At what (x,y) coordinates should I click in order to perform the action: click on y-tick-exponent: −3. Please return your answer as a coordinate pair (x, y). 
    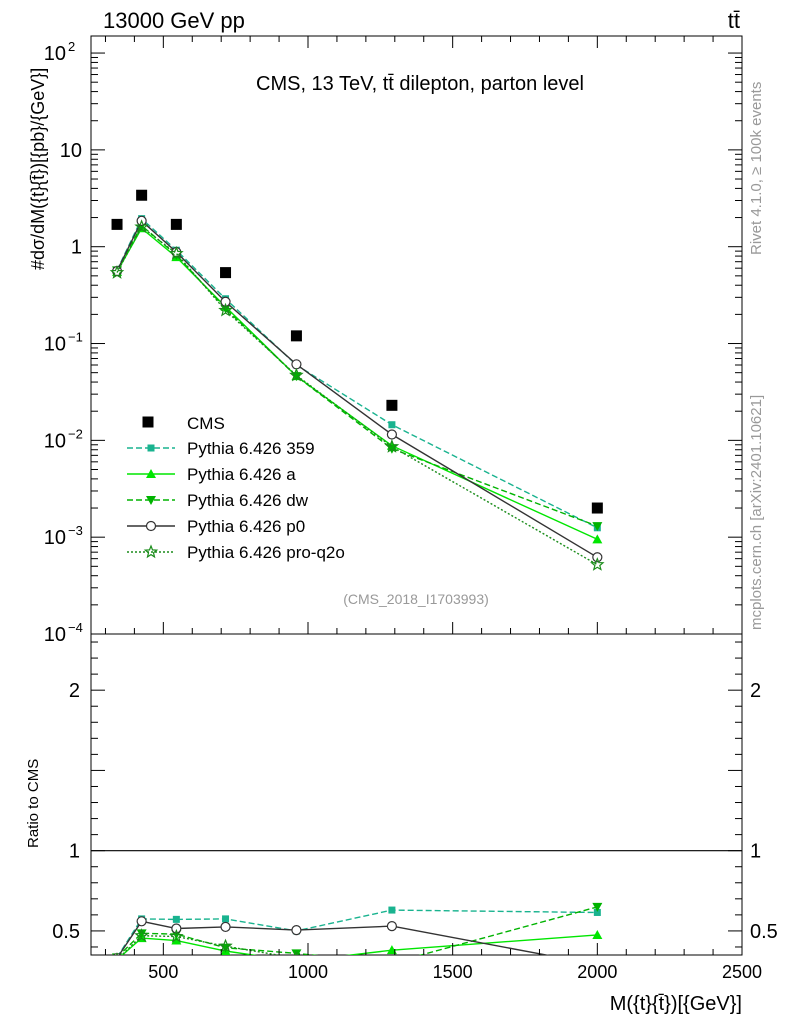
    Looking at the image, I should click on (75, 530).